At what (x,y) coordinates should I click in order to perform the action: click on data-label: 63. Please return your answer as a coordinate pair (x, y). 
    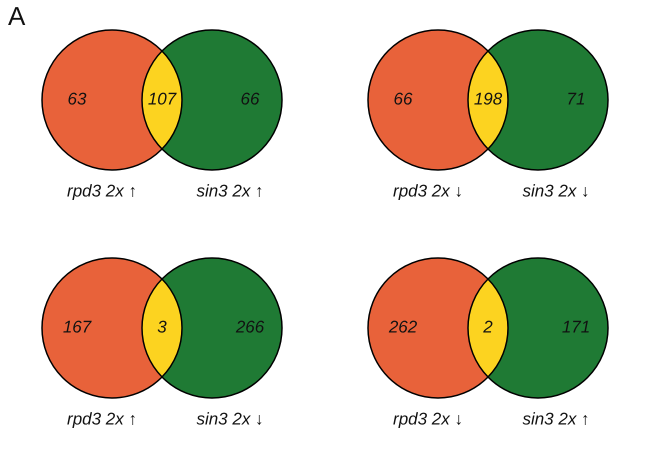
    Looking at the image, I should click on (77, 99).